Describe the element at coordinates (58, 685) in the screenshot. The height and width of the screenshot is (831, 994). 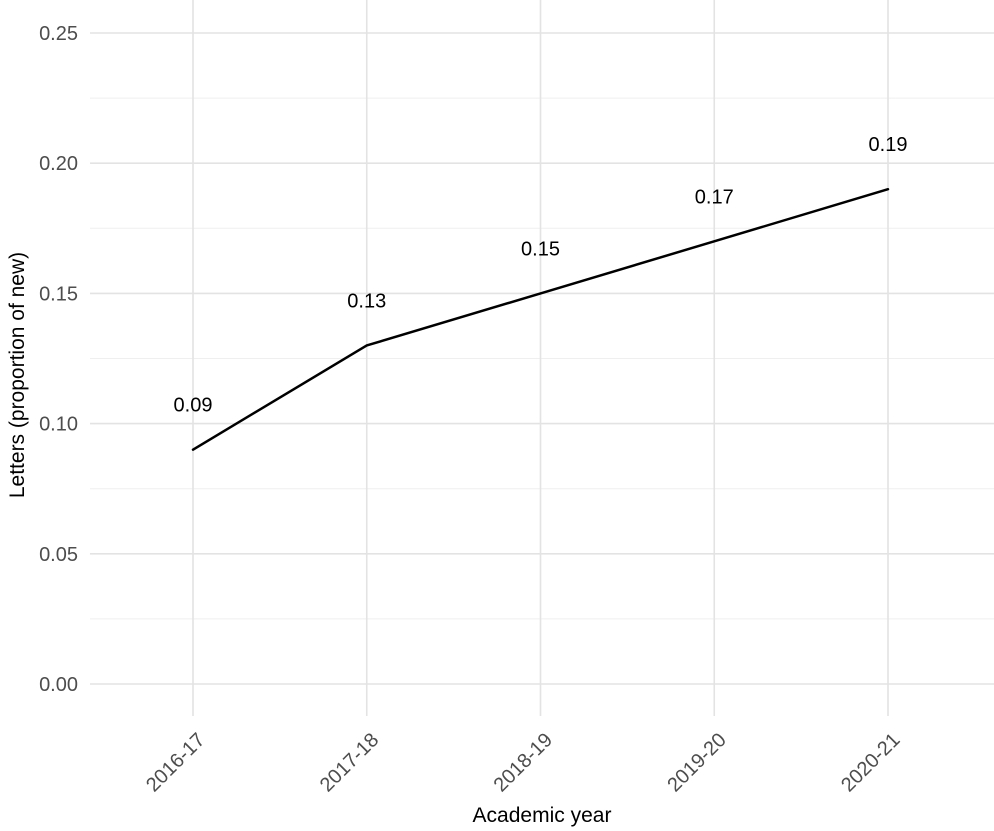
I see `y-tick-label: 0.00` at that location.